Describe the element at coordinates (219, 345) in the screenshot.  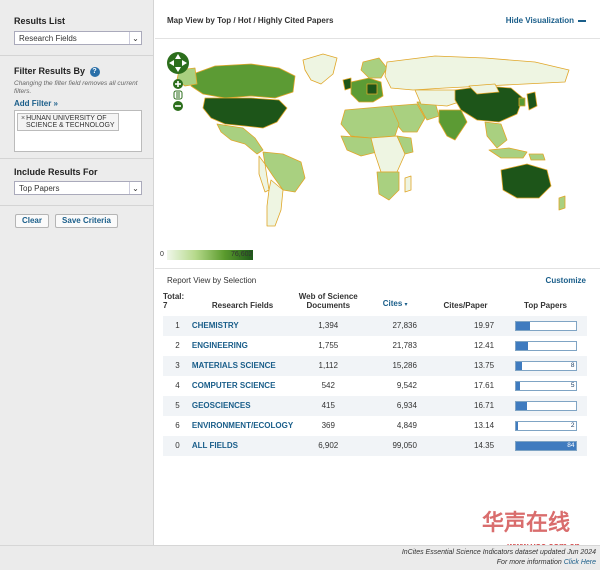
I see `row-field-link: ENGINEERING` at that location.